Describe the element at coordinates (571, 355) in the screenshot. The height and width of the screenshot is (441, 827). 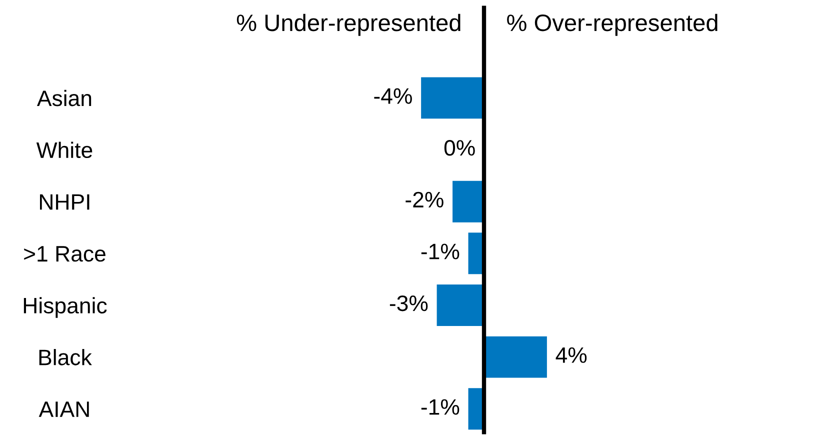
I see `data-label: 4%` at that location.